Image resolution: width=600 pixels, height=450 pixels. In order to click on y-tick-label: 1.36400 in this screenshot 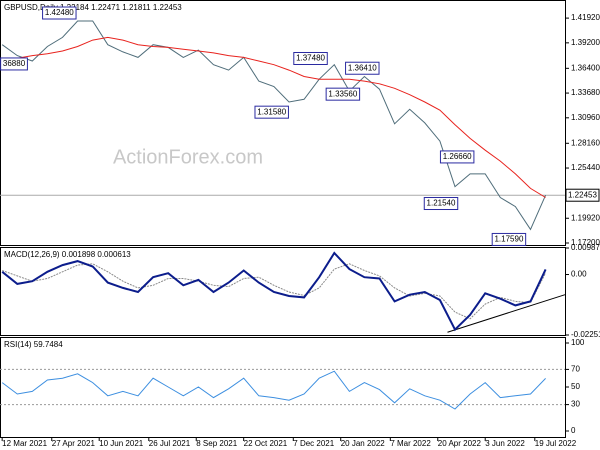, I will do `click(585, 67)`.